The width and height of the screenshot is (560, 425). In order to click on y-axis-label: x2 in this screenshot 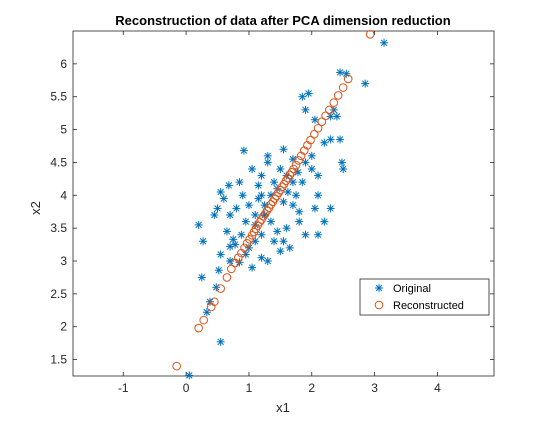, I will do `click(35, 208)`.